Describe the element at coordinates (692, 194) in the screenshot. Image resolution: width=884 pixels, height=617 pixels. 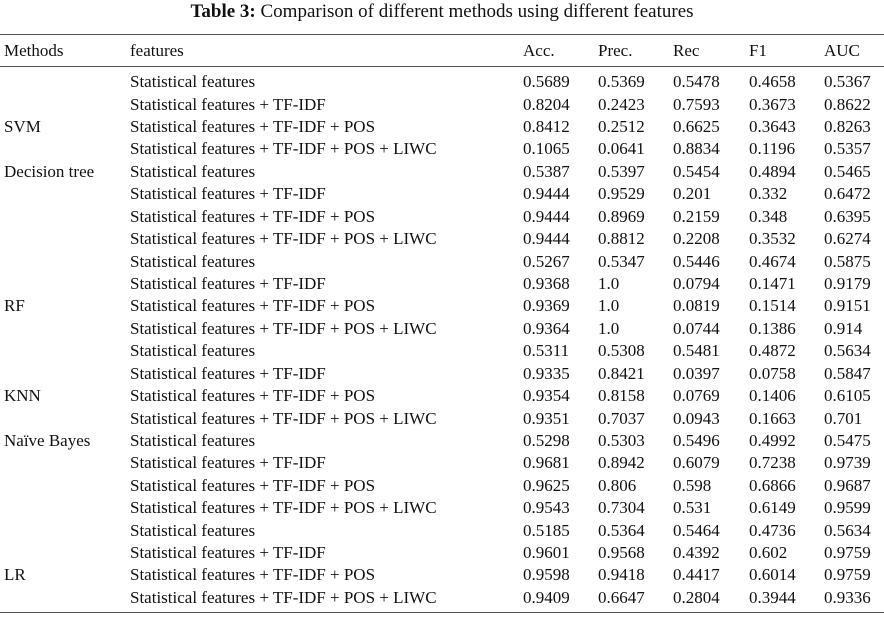
I see `rec-cell: 0.201` at that location.